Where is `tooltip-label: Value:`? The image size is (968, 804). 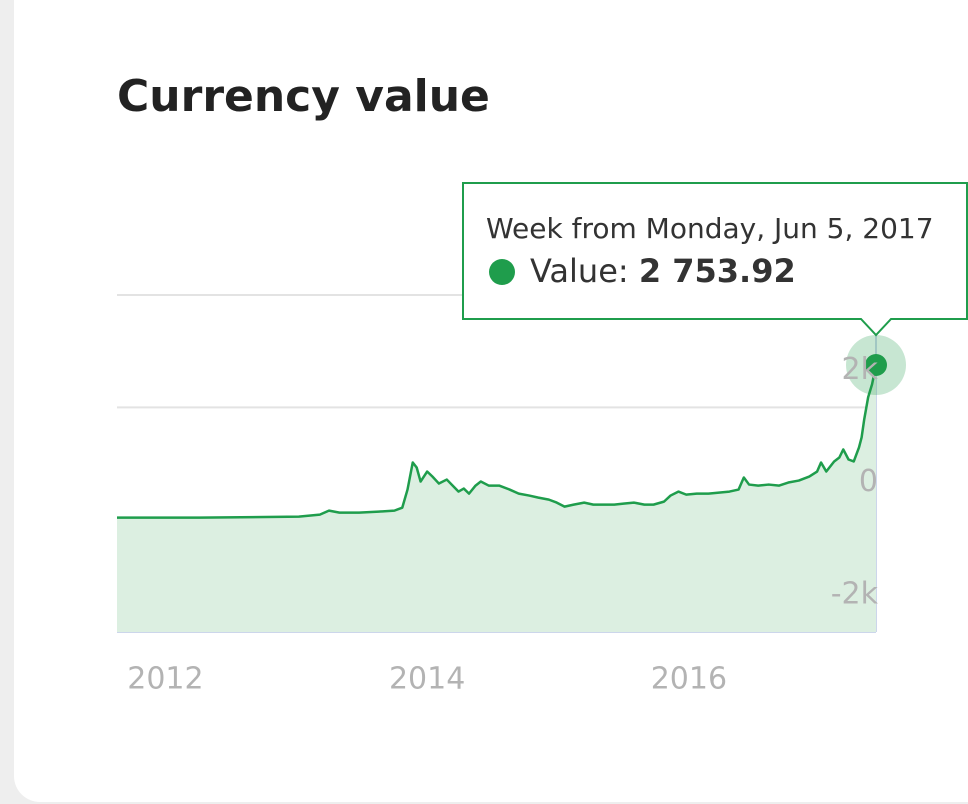
tooltip-label: Value: is located at coordinates (579, 271).